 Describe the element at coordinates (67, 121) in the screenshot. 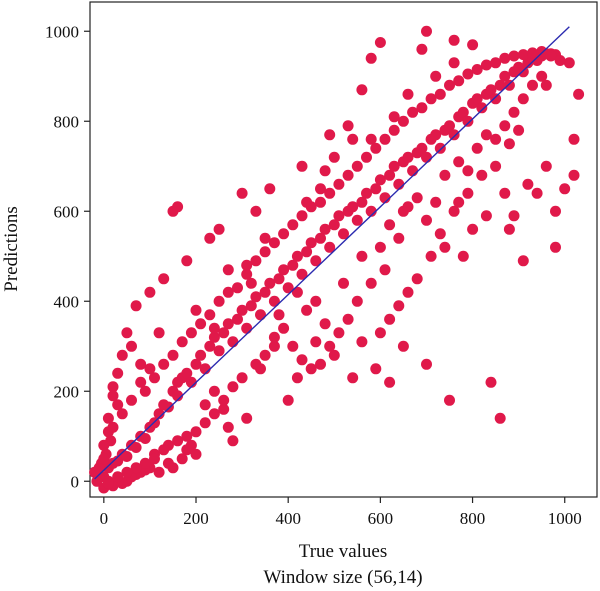

I see `y-tick-label: 800` at that location.